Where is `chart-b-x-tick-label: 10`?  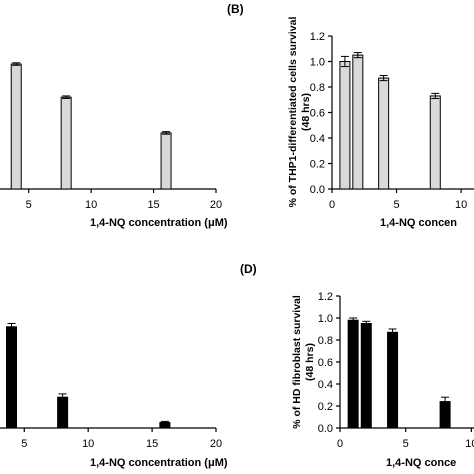 chart-b-x-tick-label: 10 is located at coordinates (461, 205).